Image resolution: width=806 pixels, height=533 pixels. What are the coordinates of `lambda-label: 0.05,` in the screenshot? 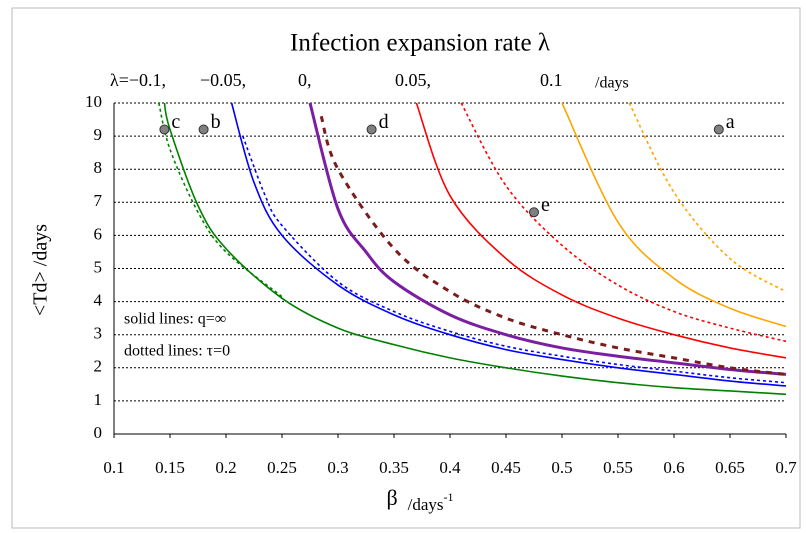 It's located at (413, 80).